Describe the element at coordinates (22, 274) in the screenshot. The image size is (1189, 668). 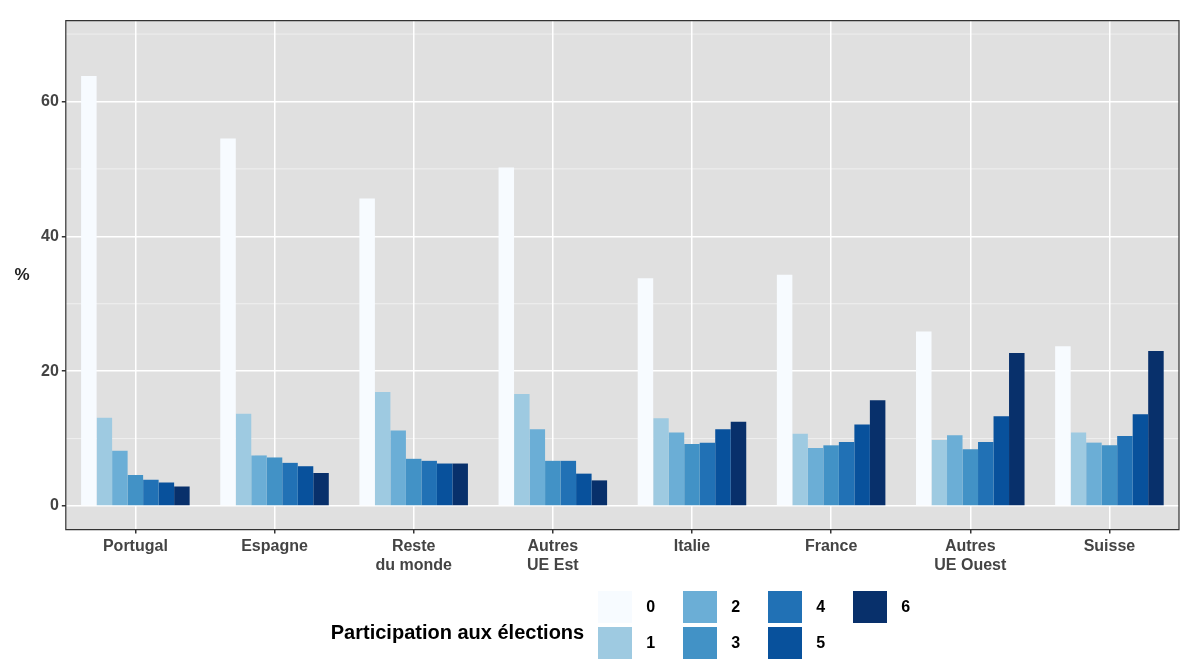
I see `y-axis-title: %` at that location.